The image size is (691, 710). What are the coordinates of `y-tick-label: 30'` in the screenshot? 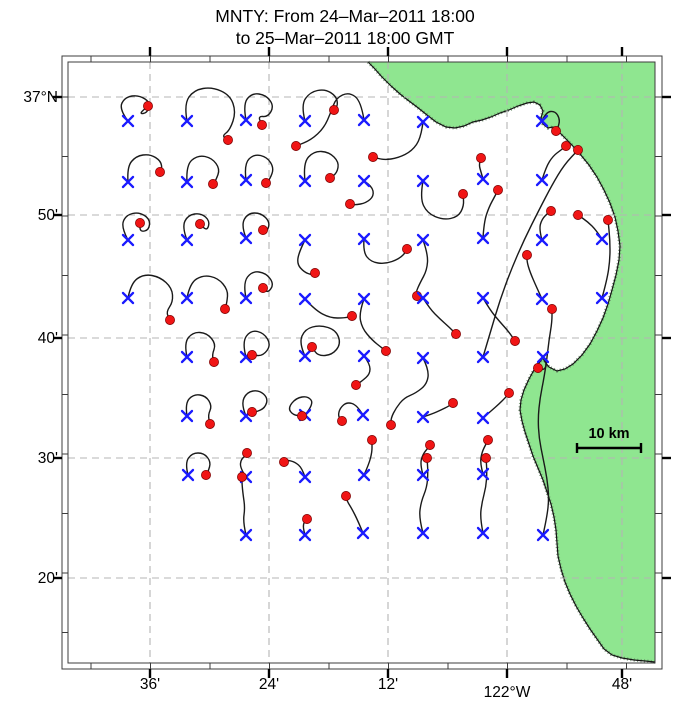 It's located at (48, 458).